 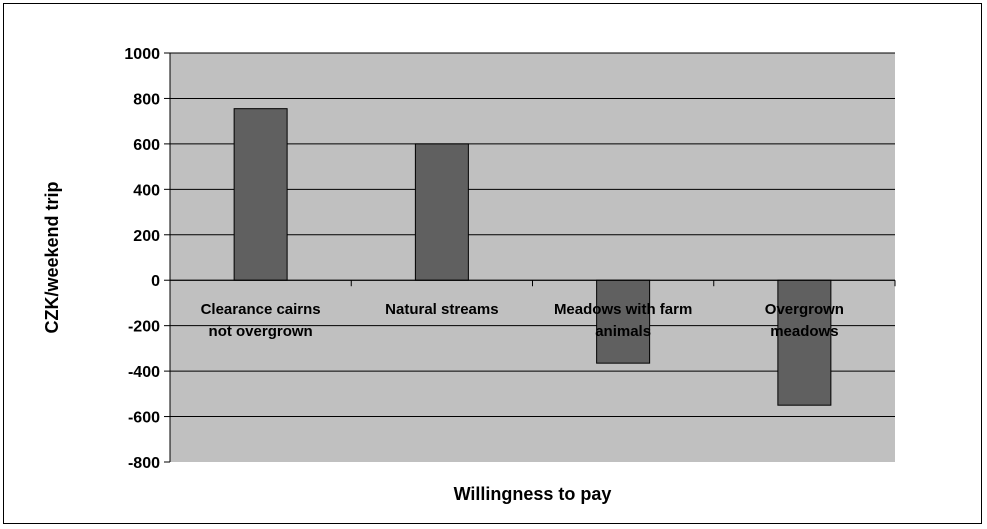 I want to click on y-axis-title: CZK/weekend trip, so click(x=52, y=257).